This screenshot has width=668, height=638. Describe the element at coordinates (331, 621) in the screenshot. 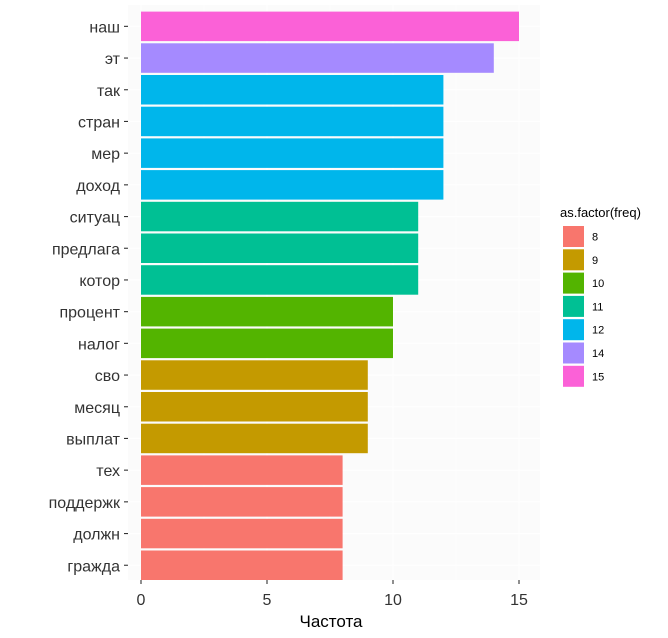

I see `x-axis-title: Частота` at that location.